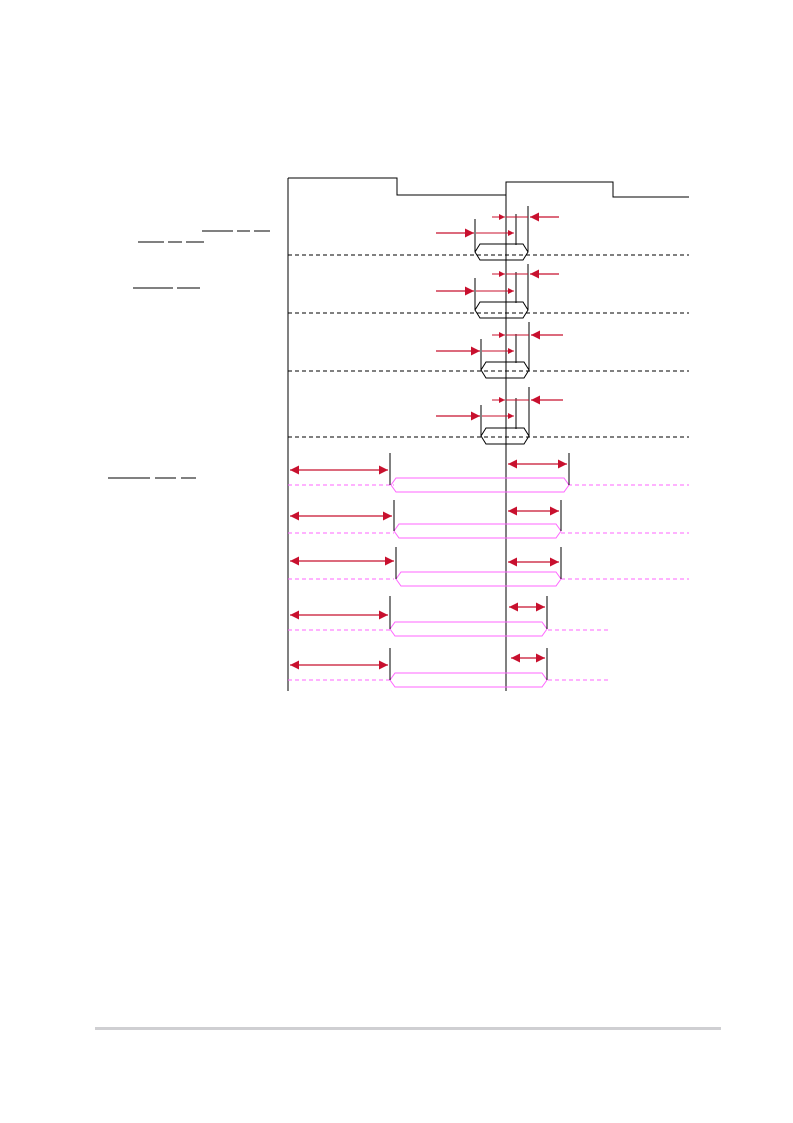 The width and height of the screenshot is (793, 1123). What do you see at coordinates (408, 1028) in the screenshot?
I see `footer-rule` at bounding box center [408, 1028].